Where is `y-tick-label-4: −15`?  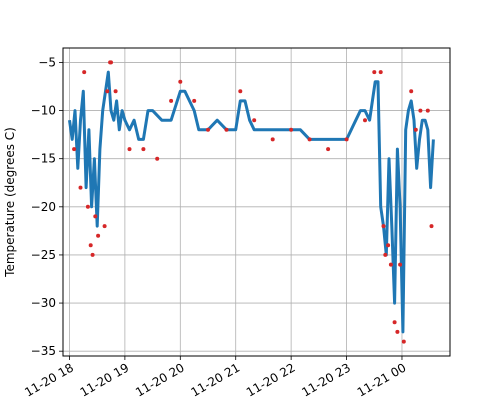
y-tick-label-4: −15 is located at coordinates (43, 159).